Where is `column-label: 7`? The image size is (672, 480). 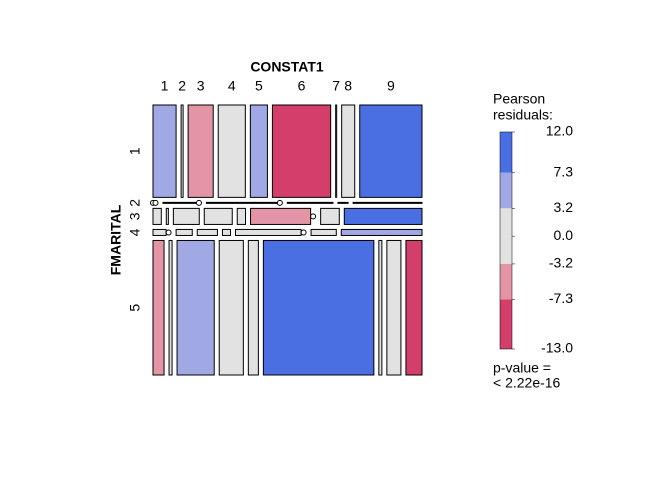
column-label: 7 is located at coordinates (336, 86).